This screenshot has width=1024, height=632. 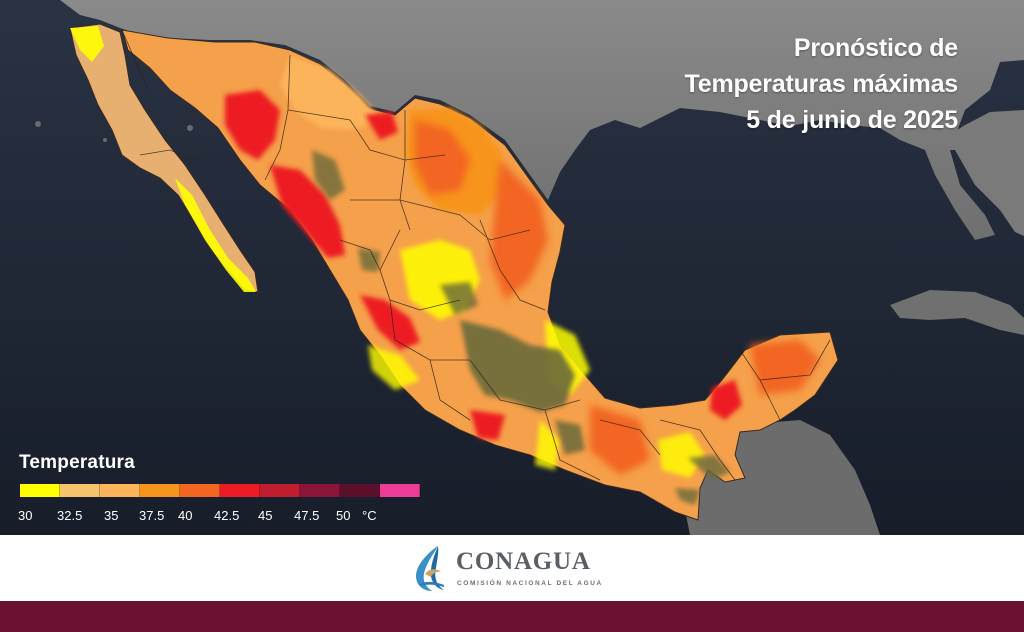 What do you see at coordinates (369, 515) in the screenshot?
I see `legend-tick-label: °C` at bounding box center [369, 515].